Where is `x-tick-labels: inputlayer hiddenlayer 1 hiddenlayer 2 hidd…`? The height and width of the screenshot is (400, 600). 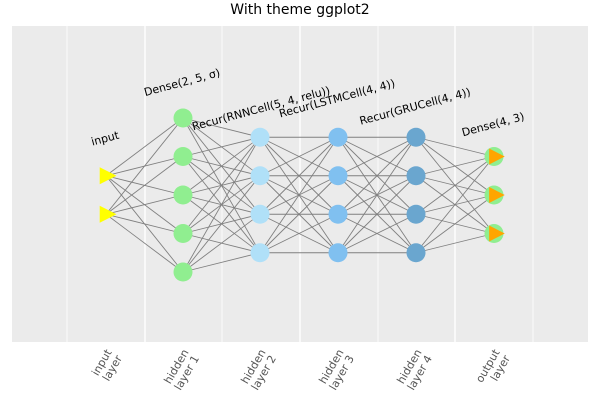
x-tick-labels: inputlayer hiddenlayer 1 hiddenlayer 2 hidd… is located at coordinates (301, 369).